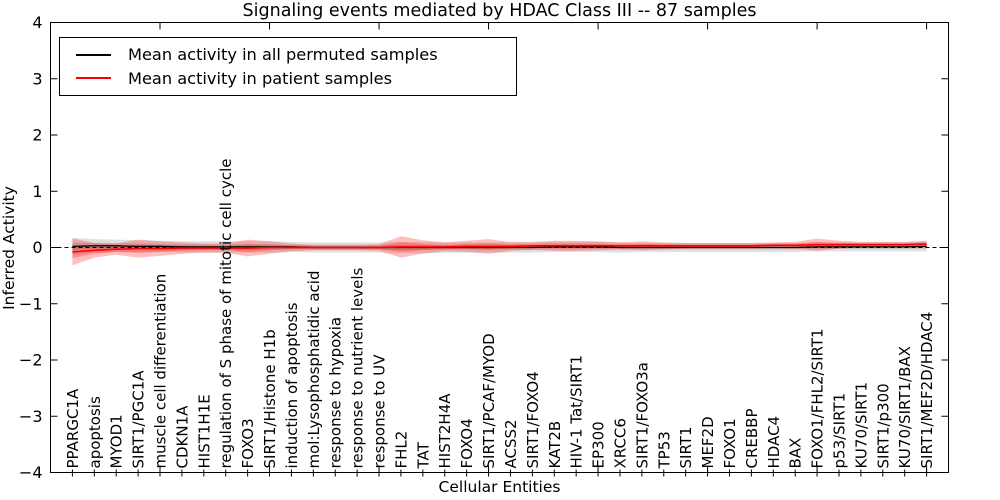 The height and width of the screenshot is (500, 1000). What do you see at coordinates (511, 443) in the screenshot?
I see `x-category-label: ACSS2` at bounding box center [511, 443].